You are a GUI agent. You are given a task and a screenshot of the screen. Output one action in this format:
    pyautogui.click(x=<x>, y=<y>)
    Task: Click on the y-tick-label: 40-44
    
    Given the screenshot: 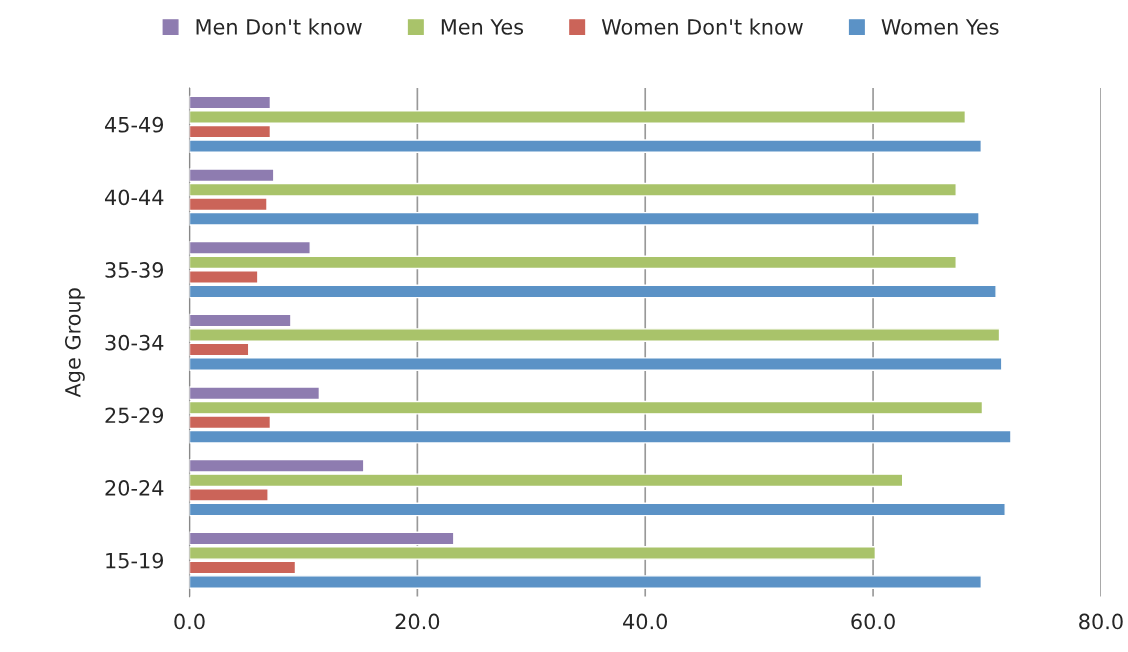 What is the action you would take?
    pyautogui.click(x=134, y=197)
    